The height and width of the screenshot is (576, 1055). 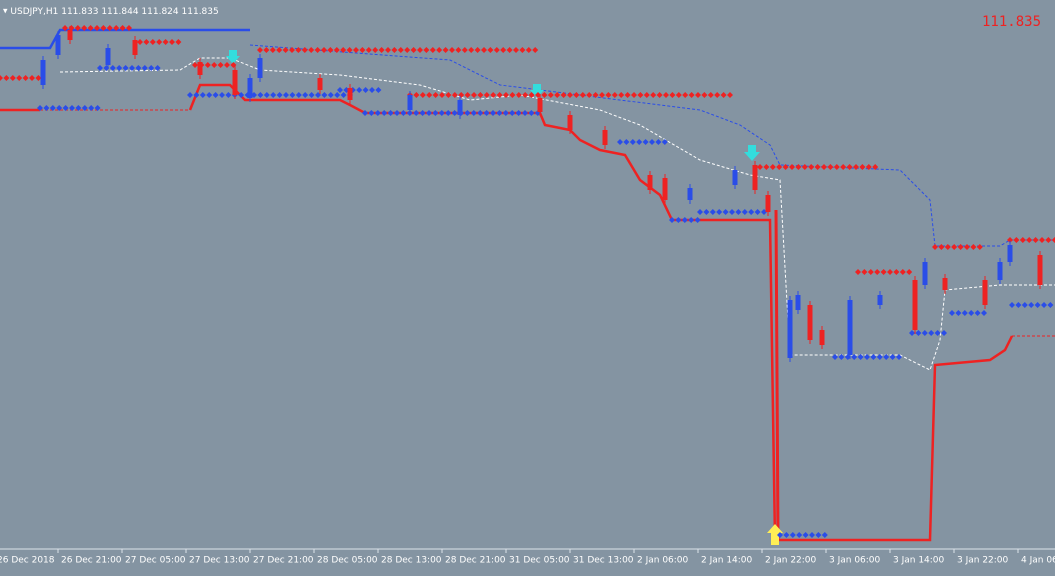 What do you see at coordinates (777, 375) in the screenshot?
I see `spike` at bounding box center [777, 375].